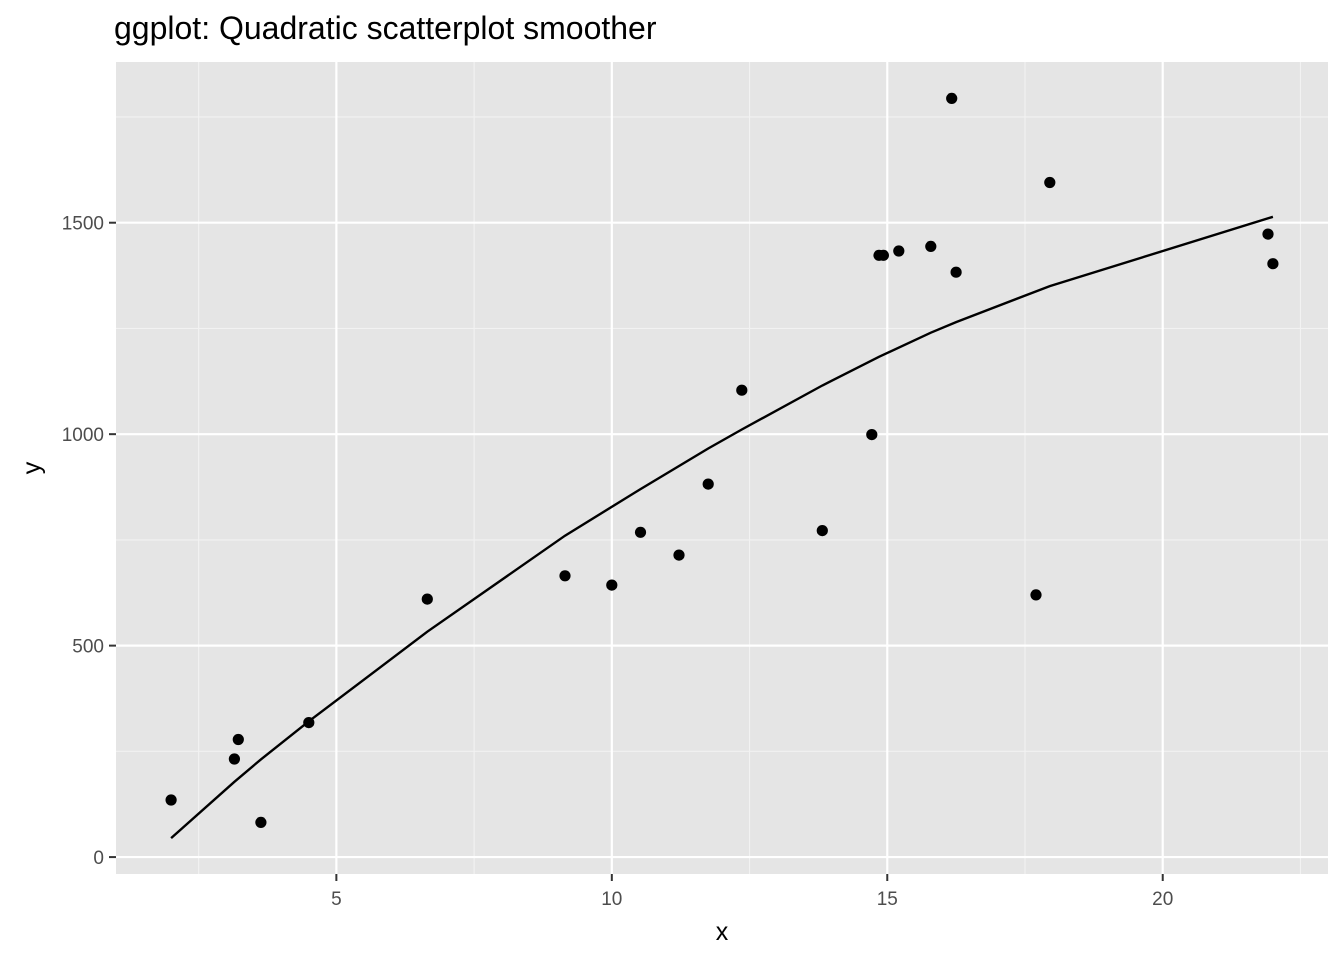  I want to click on x-axis: 5 10 15 20, so click(752, 892).